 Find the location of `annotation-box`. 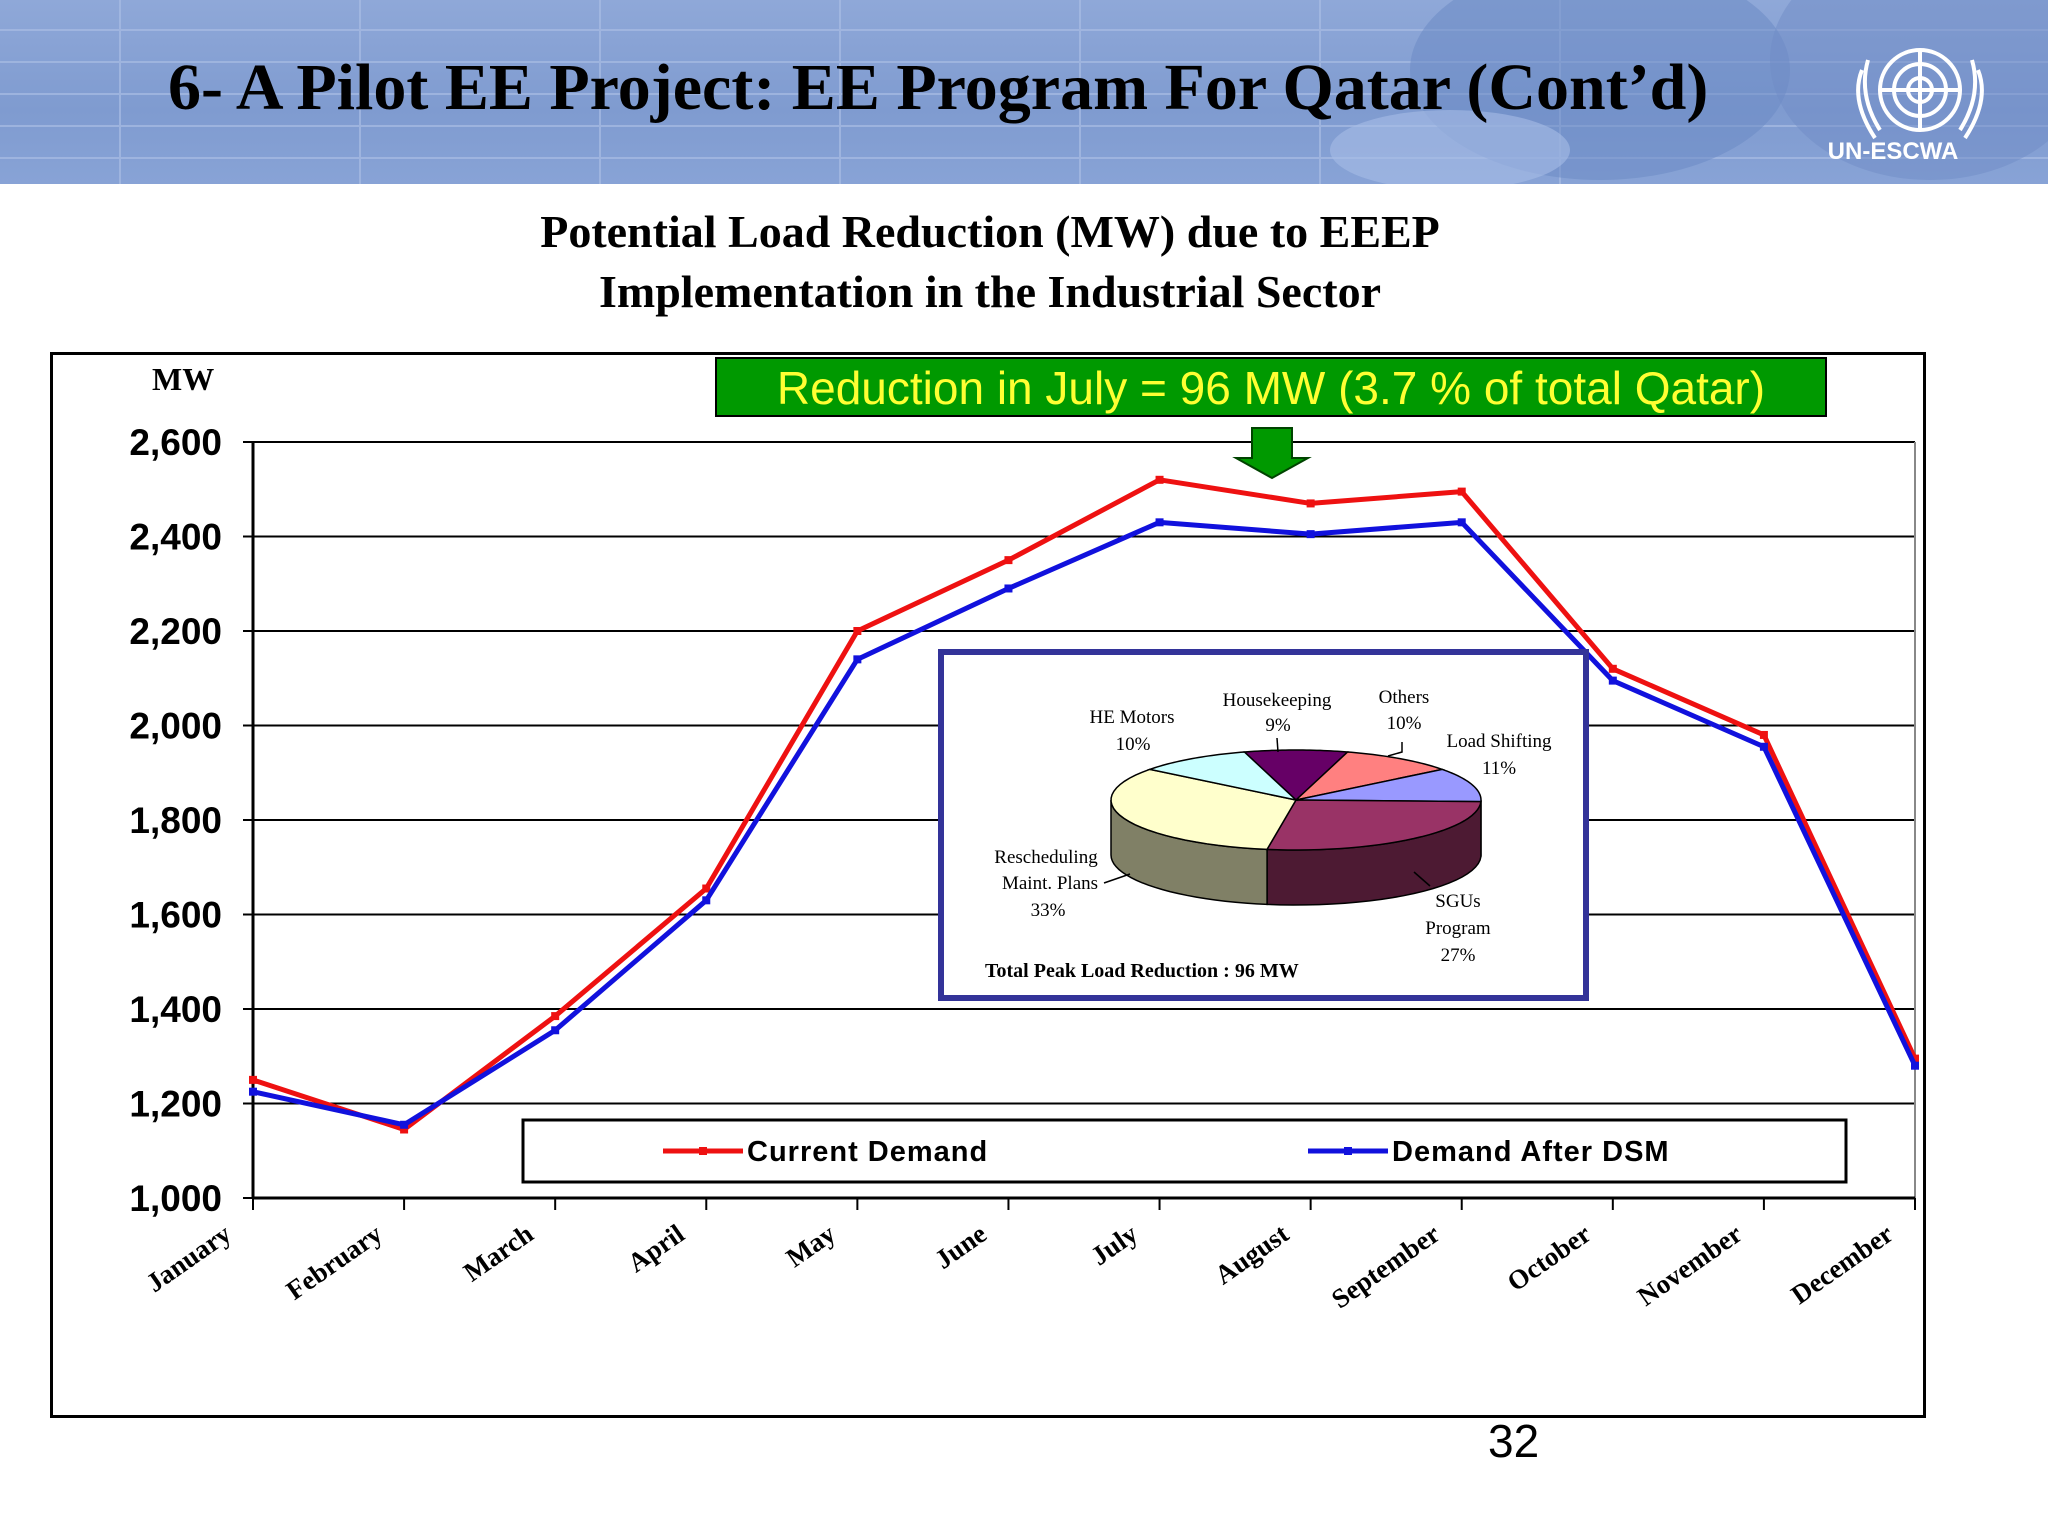

annotation-box is located at coordinates (1271, 387).